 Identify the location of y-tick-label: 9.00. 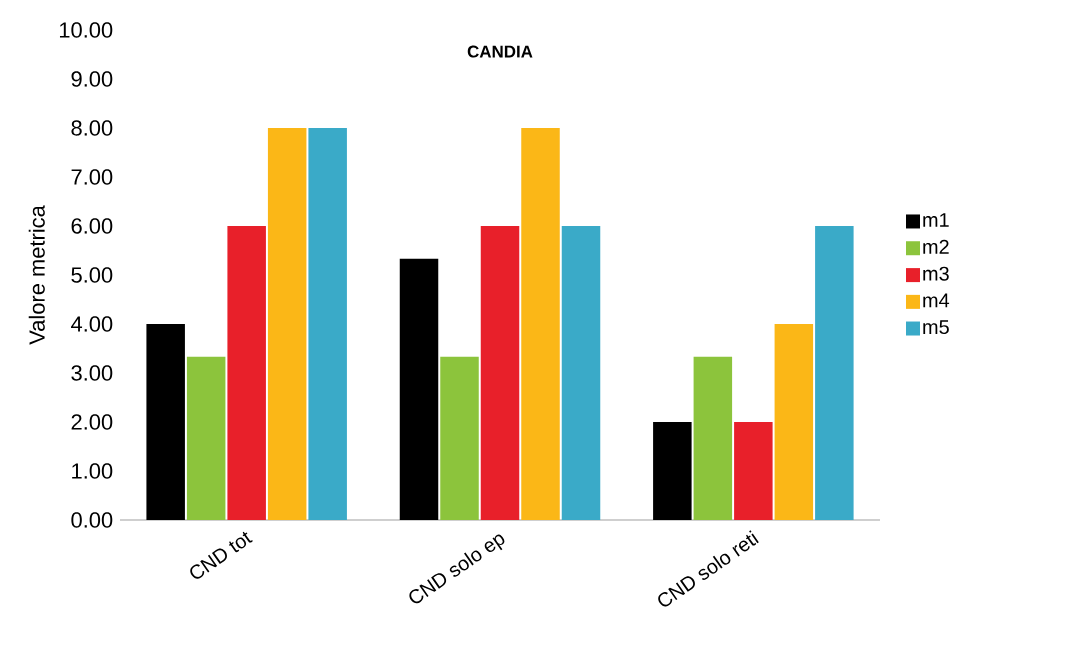
(92, 79).